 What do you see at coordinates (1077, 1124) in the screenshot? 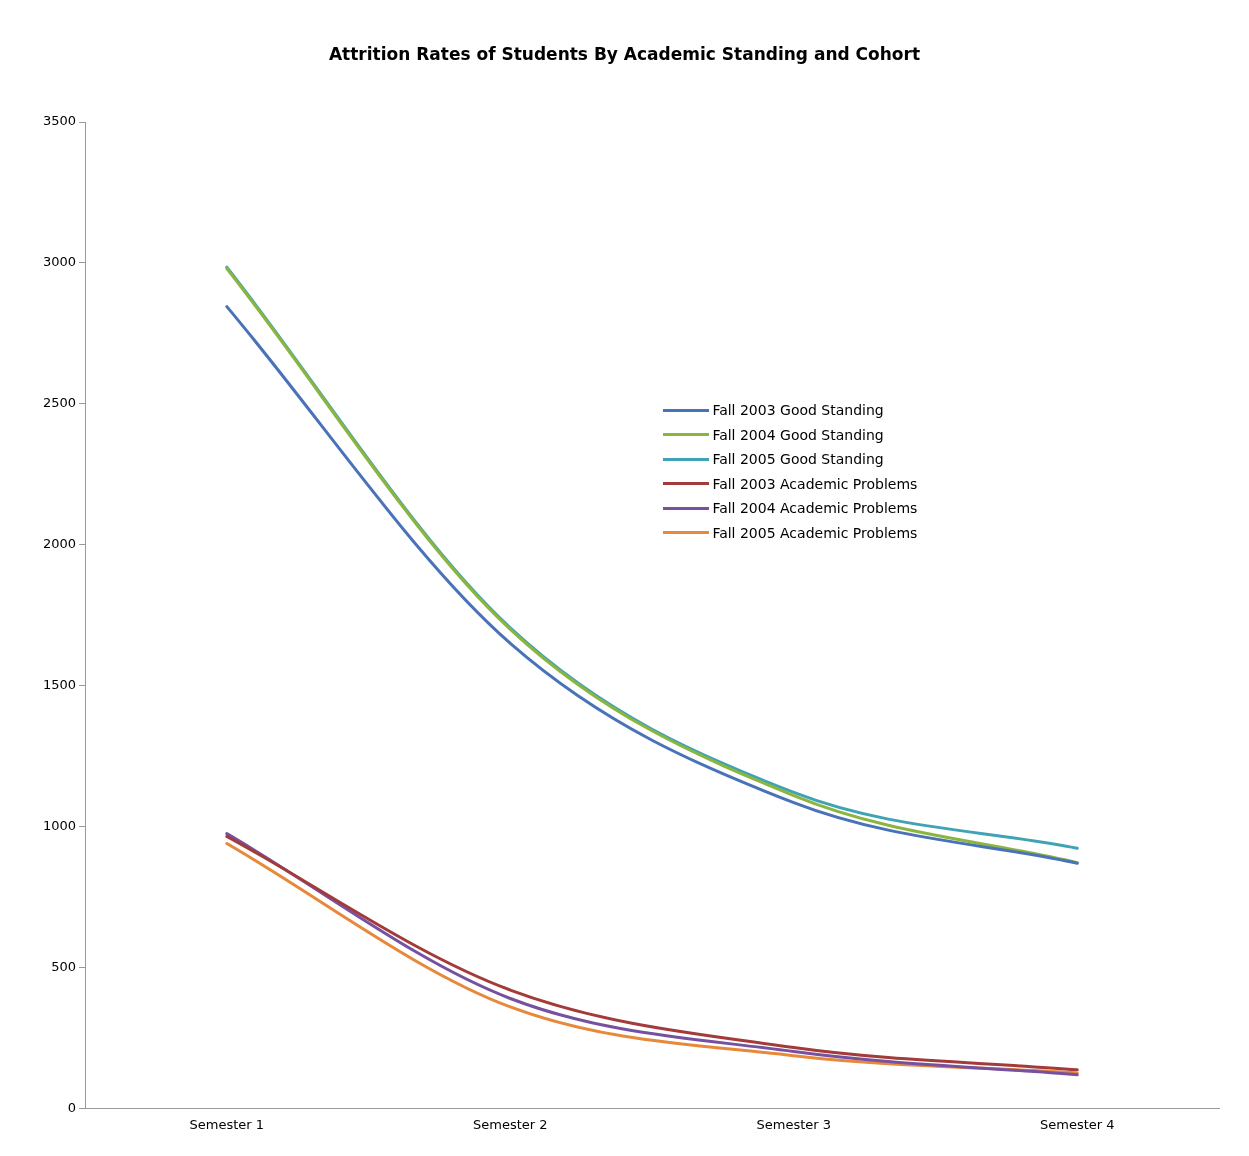
I see `x-tick-label: Semester 4` at bounding box center [1077, 1124].